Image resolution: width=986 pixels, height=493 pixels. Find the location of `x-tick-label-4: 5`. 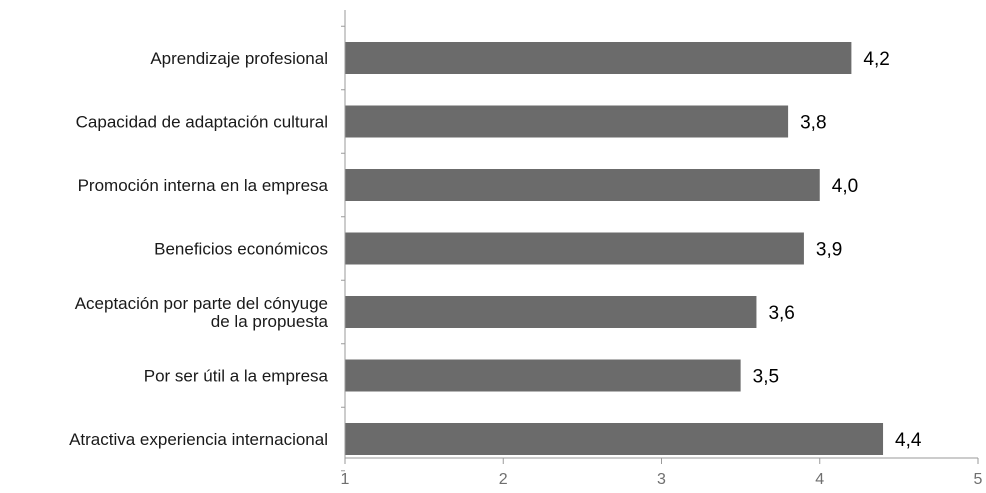

x-tick-label-4: 5 is located at coordinates (978, 479).